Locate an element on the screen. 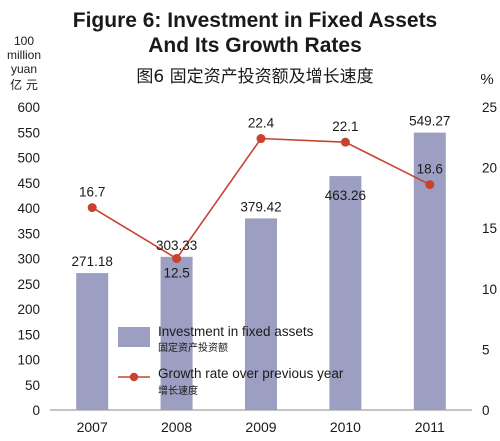 This screenshot has width=500, height=441. left-axis-tick-label: 450 is located at coordinates (28, 183).